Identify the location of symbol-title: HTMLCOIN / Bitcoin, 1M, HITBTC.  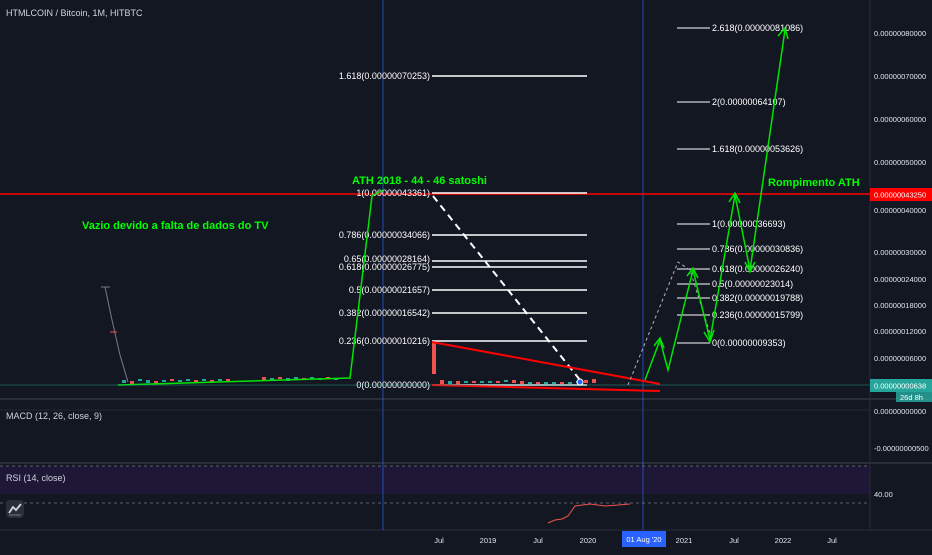
(74, 13).